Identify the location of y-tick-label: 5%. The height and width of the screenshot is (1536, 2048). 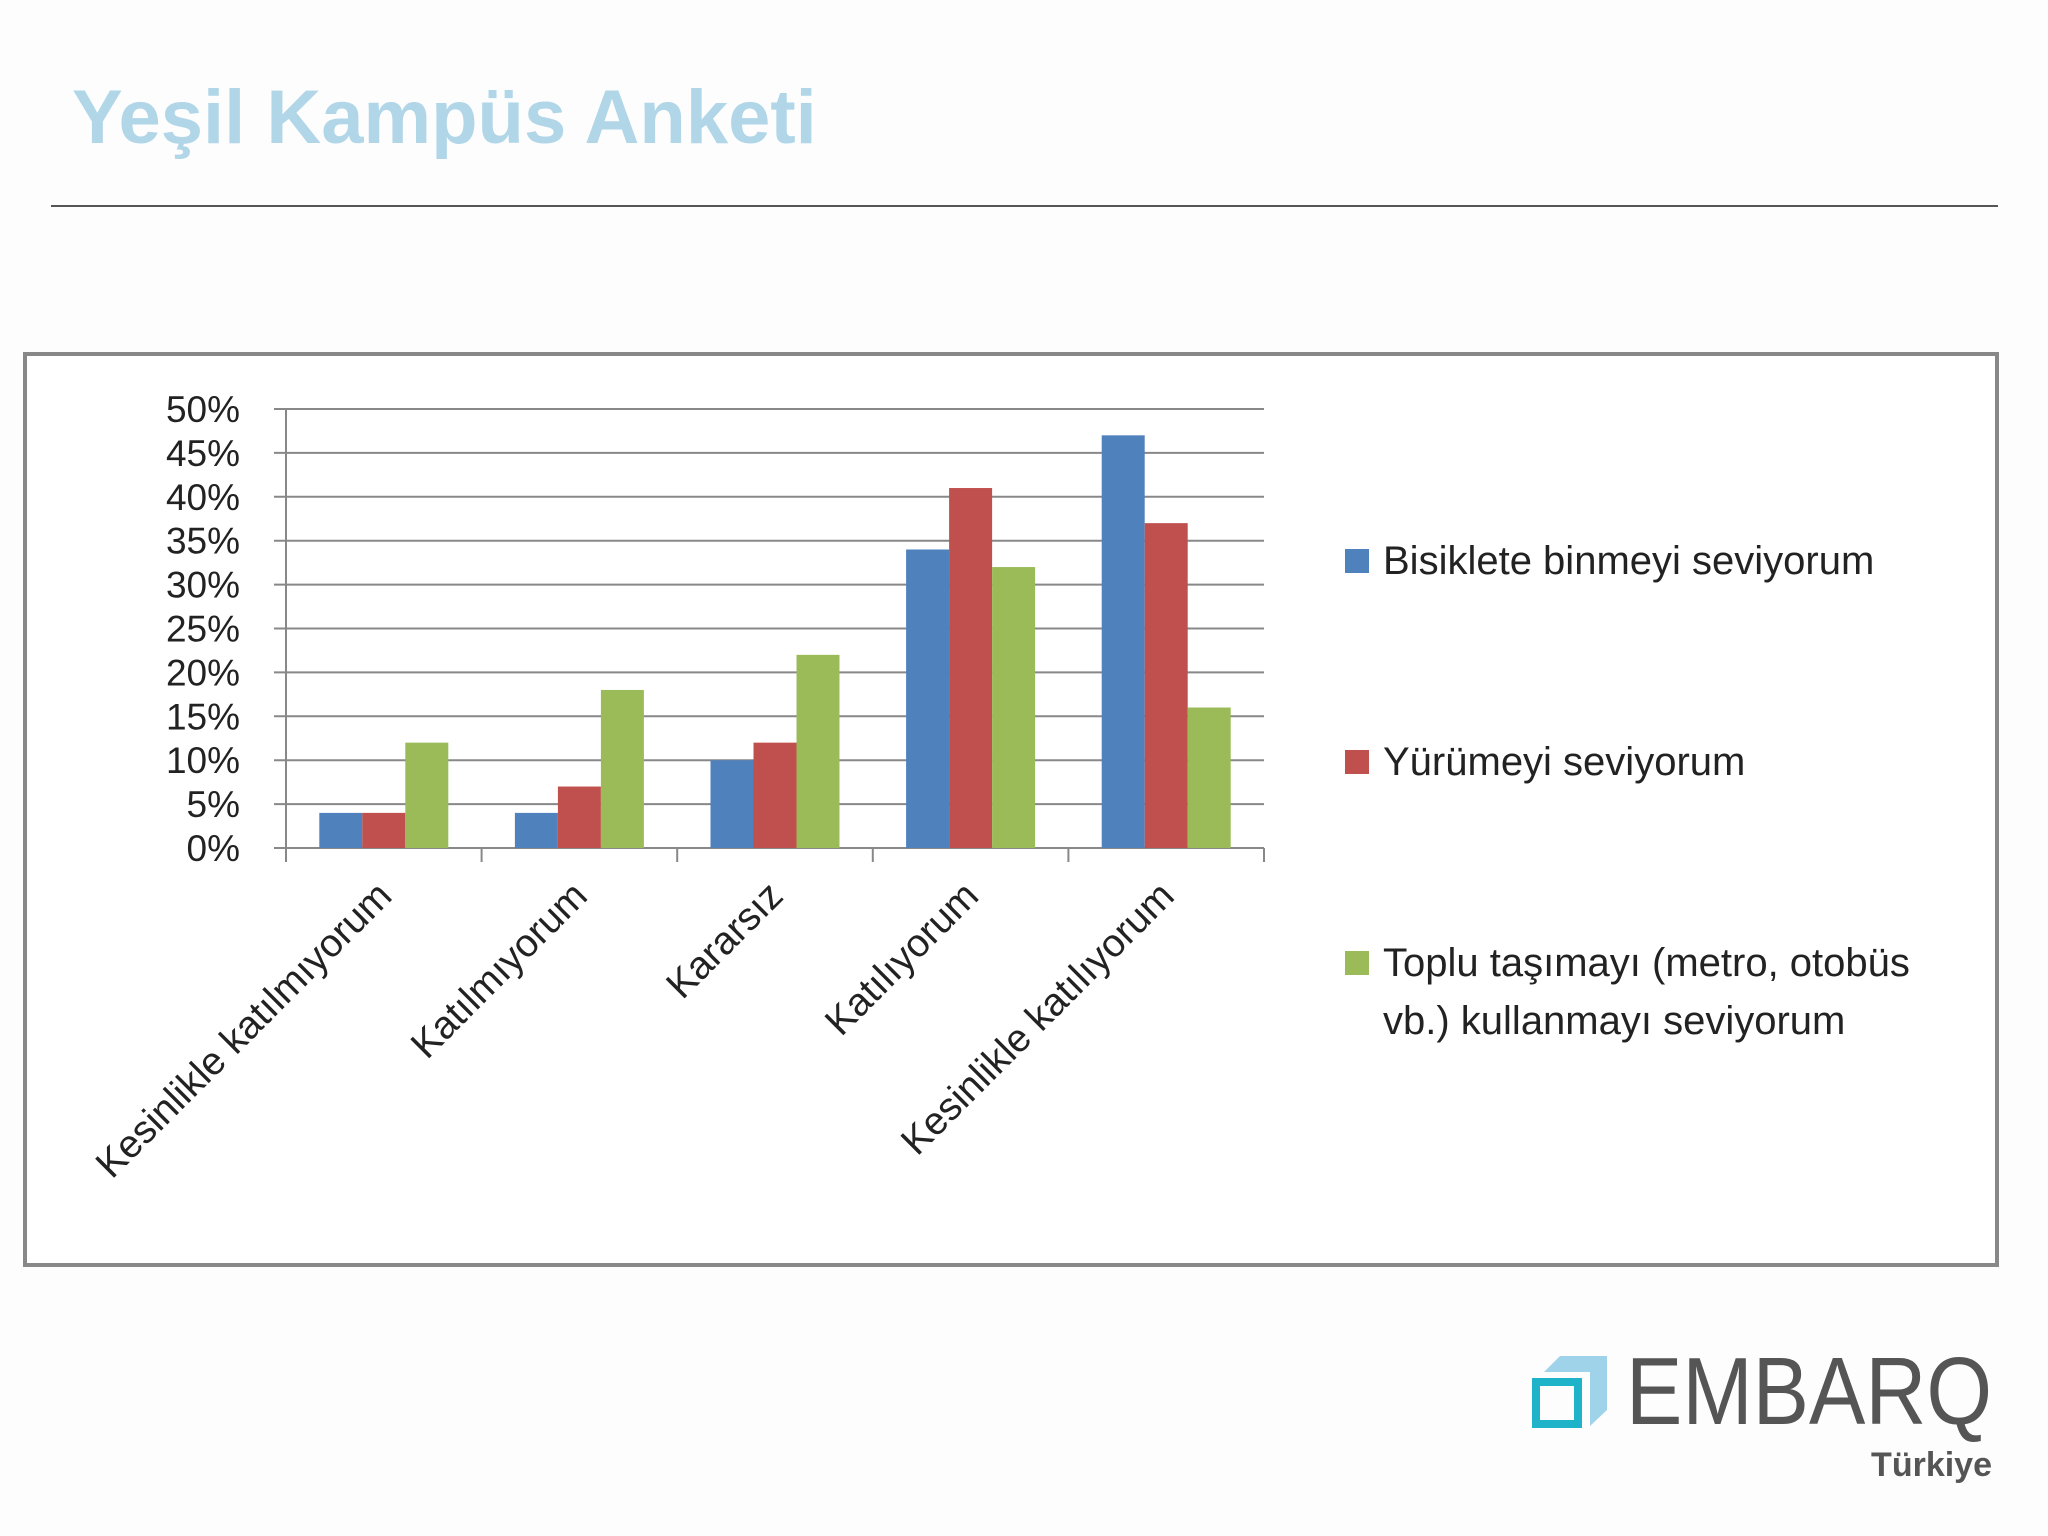
(213, 804).